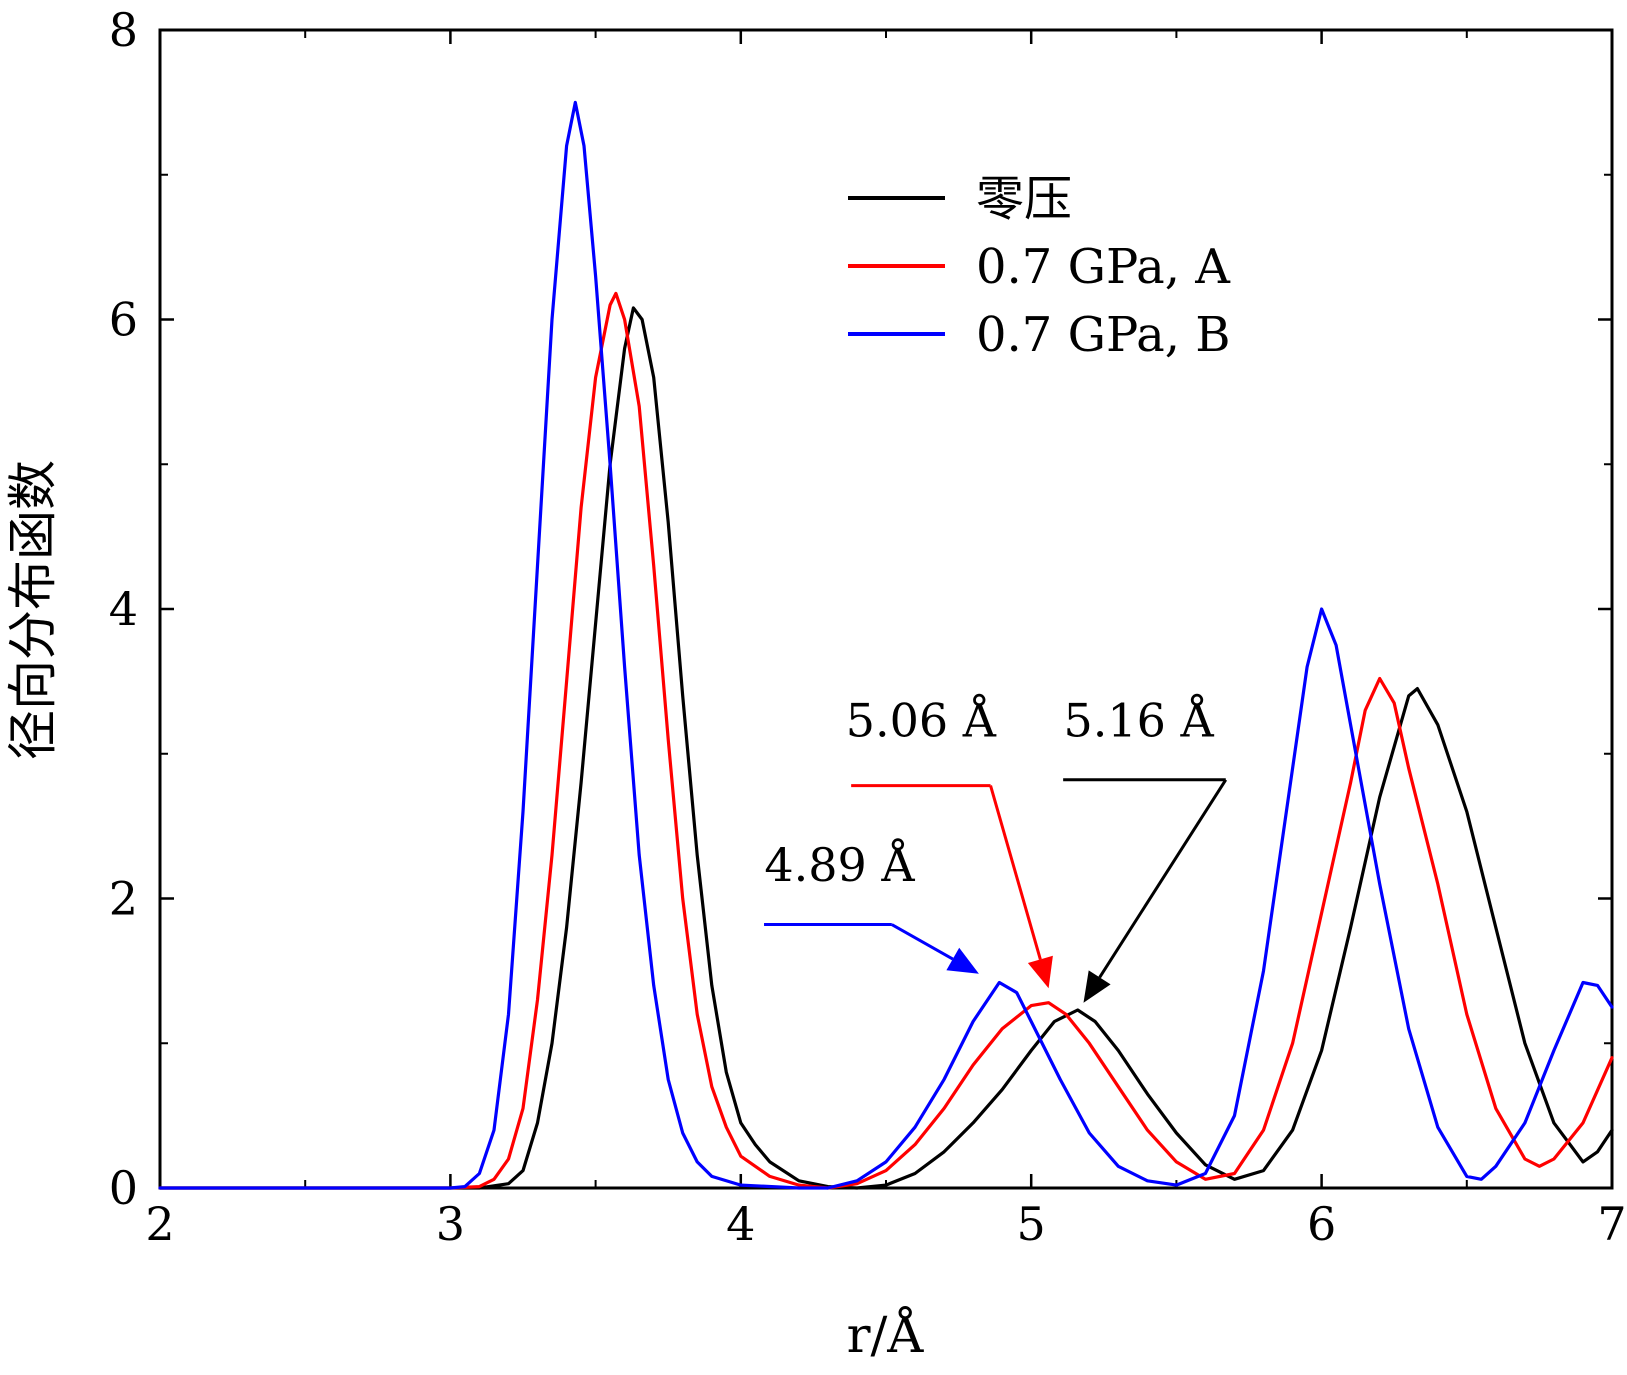  What do you see at coordinates (740, 1224) in the screenshot?
I see `x-tick-label: 4` at bounding box center [740, 1224].